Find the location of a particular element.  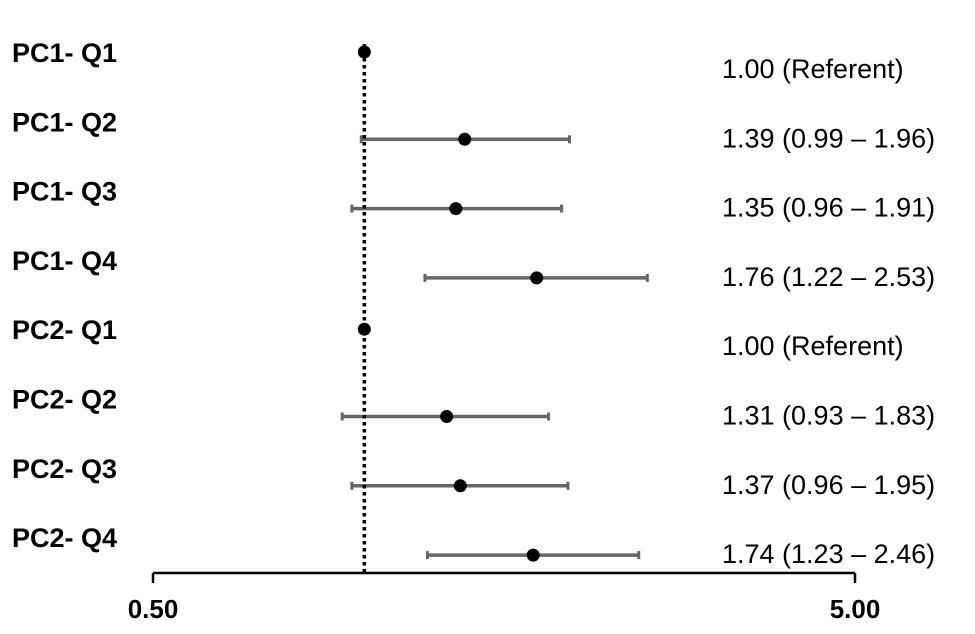

row-label: PC2- Q1 is located at coordinates (64, 330).